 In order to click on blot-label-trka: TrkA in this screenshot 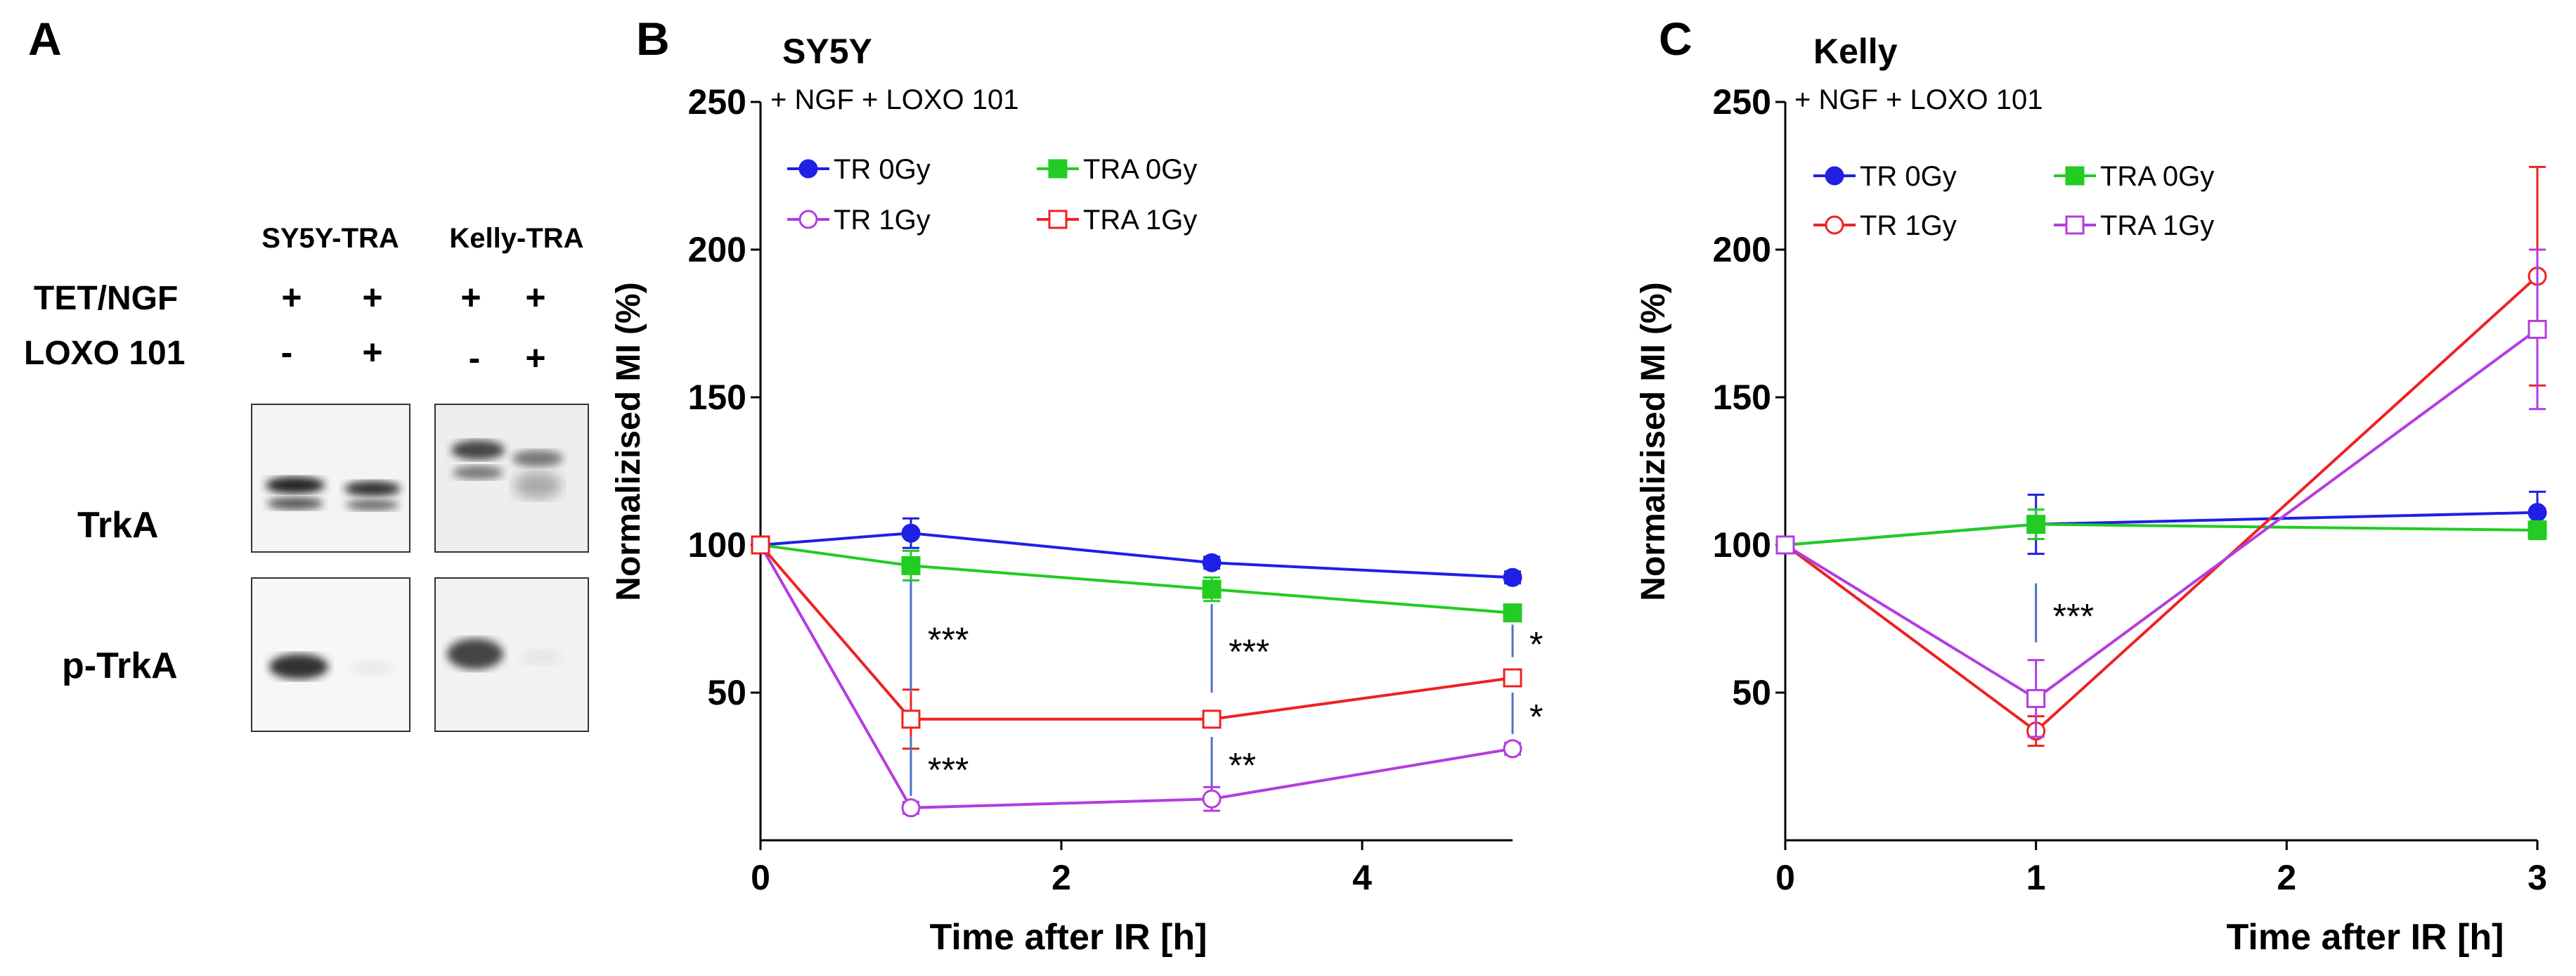, I will do `click(118, 526)`.